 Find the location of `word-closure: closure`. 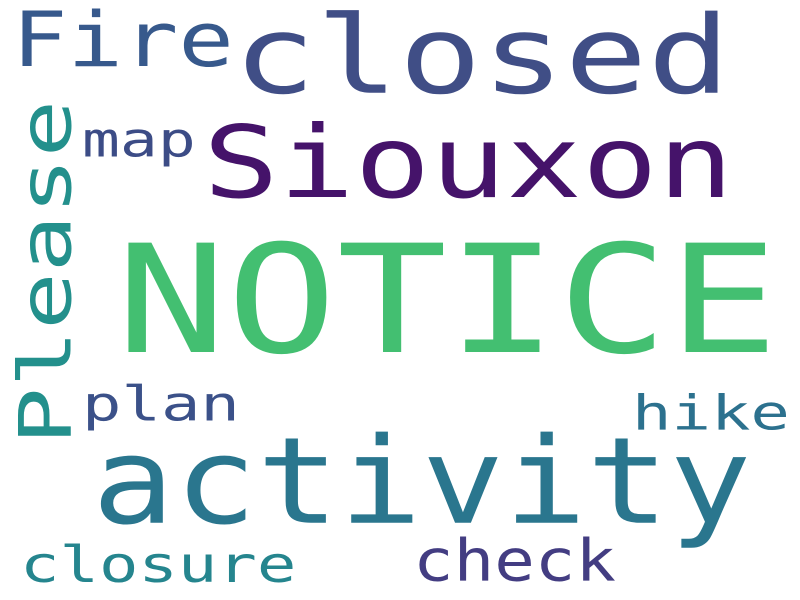

word-closure: closure is located at coordinates (158, 564).